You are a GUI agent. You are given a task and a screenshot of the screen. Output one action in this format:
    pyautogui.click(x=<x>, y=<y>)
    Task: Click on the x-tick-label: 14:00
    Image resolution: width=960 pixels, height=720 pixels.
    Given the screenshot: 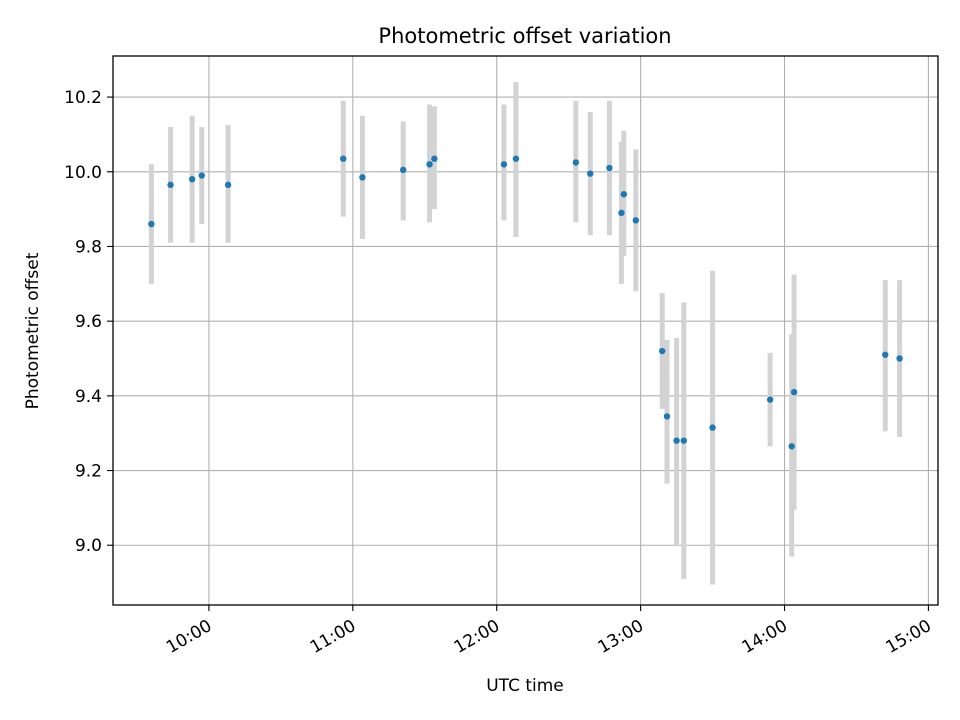 What is the action you would take?
    pyautogui.click(x=765, y=637)
    